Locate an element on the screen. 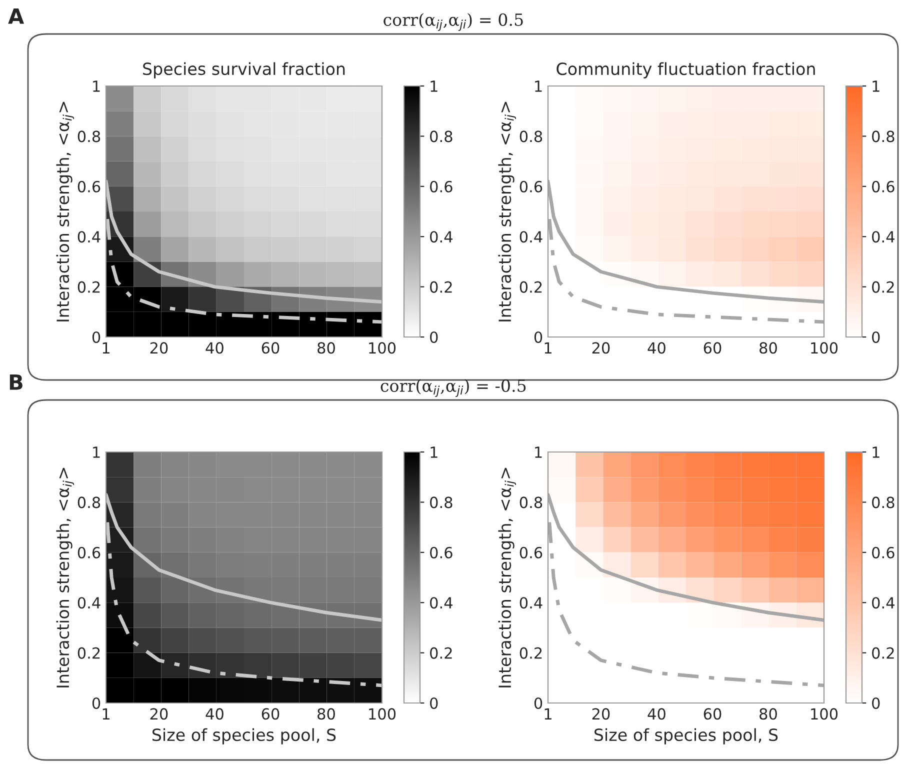  text: corr(α$_{ij}$,α$_{ji}$) = 0.5 is located at coordinates (453, 22).